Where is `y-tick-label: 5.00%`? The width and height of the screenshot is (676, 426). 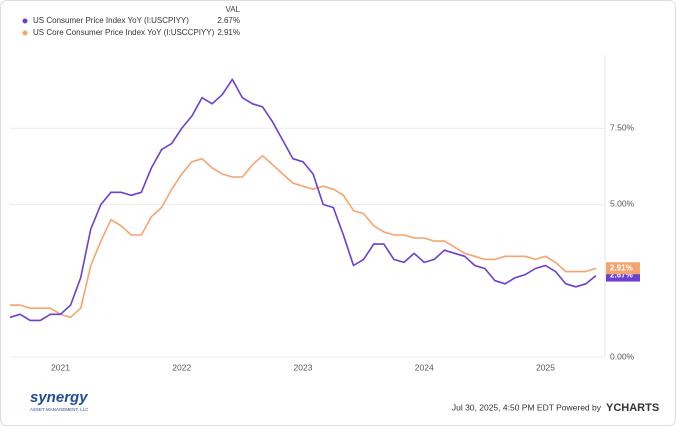
y-tick-label: 5.00% is located at coordinates (622, 204).